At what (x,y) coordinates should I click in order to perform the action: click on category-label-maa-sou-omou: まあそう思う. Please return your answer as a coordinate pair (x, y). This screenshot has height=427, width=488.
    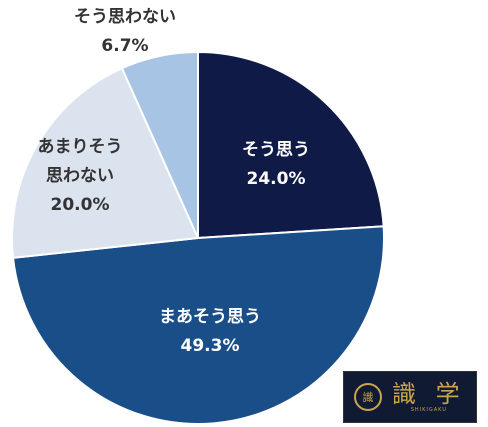
    Looking at the image, I should click on (210, 317).